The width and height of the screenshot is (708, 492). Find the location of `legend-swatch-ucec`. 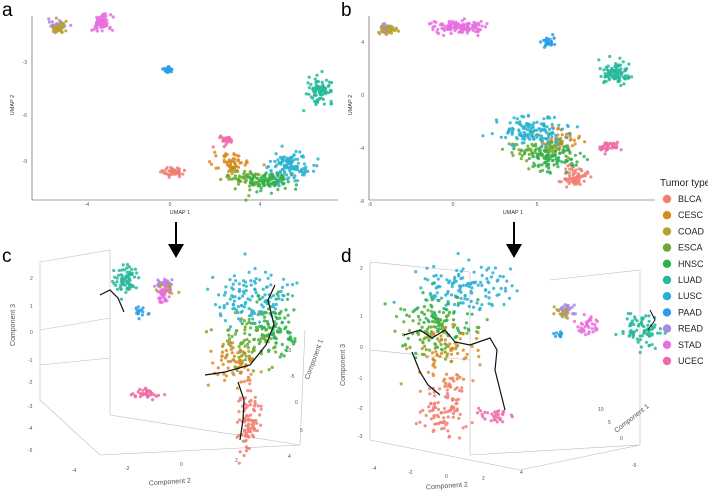

legend-swatch-ucec is located at coordinates (667, 361).